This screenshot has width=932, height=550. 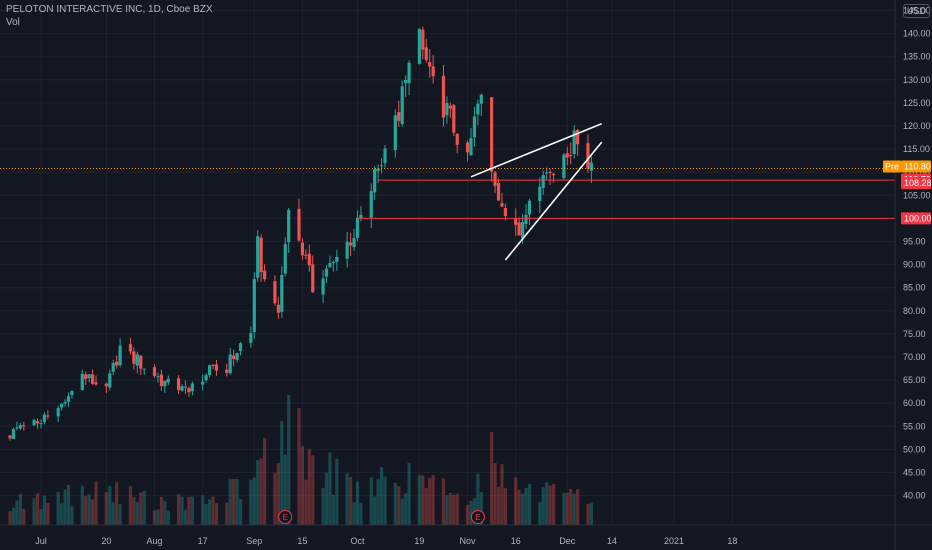 What do you see at coordinates (109, 9) in the screenshot?
I see `ticker-title: PELOTON INTERACTIVE INC, 1D, Cboe BZX` at bounding box center [109, 9].